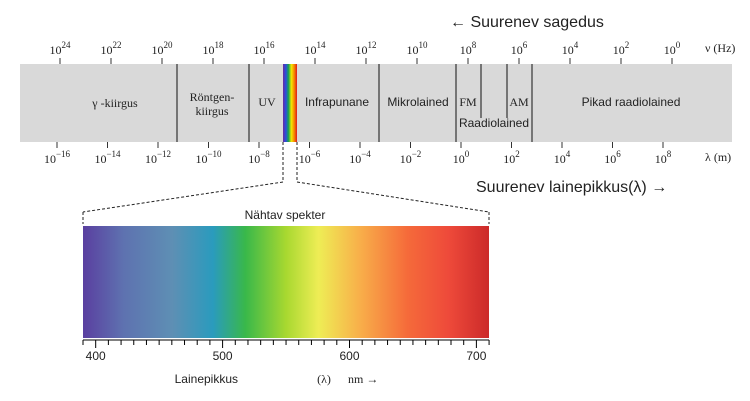 The image size is (750, 401). Describe the element at coordinates (494, 123) in the screenshot. I see `band-label: Raadiolained` at that location.